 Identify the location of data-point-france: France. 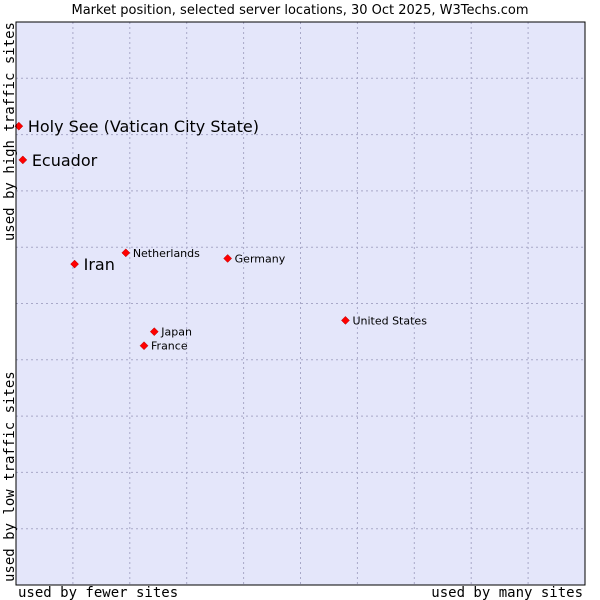
(163, 346).